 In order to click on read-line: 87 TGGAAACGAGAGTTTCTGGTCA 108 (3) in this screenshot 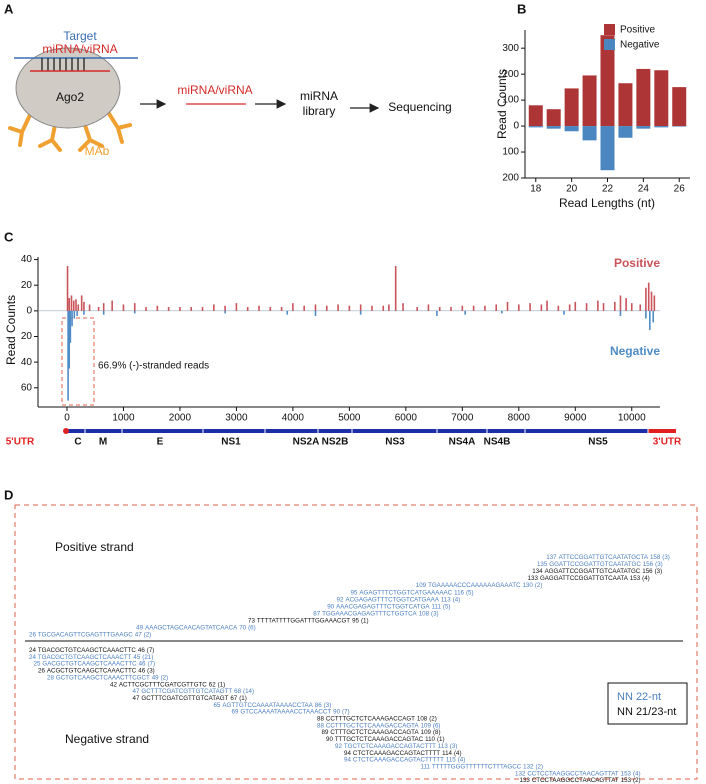, I will do `click(375, 613)`.